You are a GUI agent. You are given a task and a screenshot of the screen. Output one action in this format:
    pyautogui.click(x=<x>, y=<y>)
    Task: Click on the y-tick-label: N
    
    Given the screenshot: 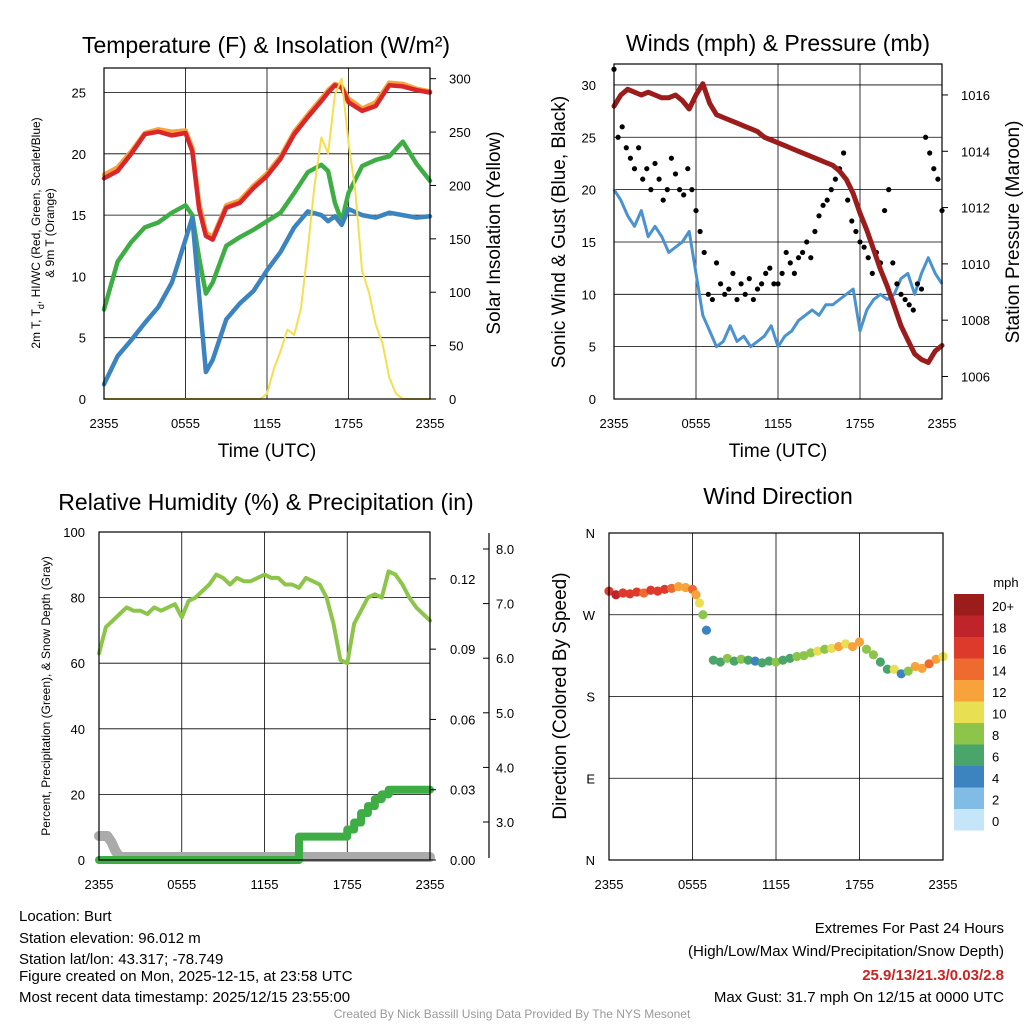 What is the action you would take?
    pyautogui.click(x=590, y=533)
    